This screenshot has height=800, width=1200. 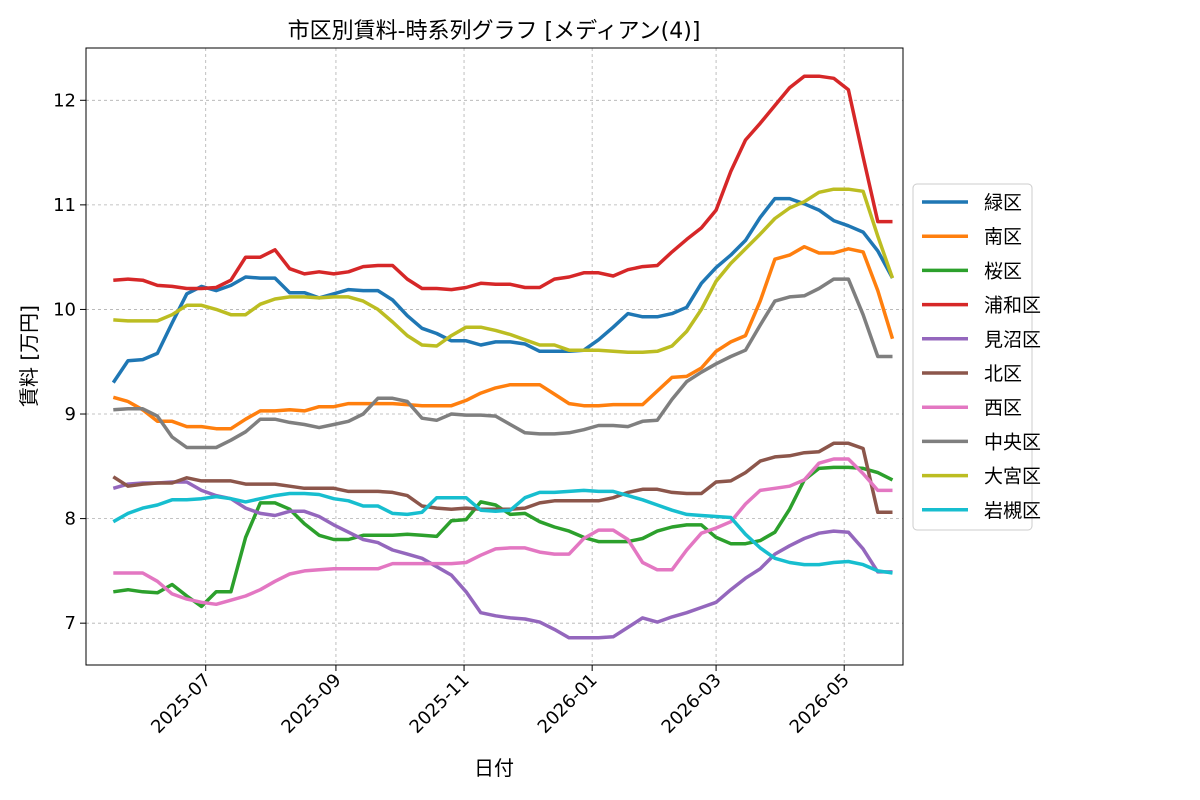 What do you see at coordinates (64, 309) in the screenshot?
I see `y-tick-label: 10` at bounding box center [64, 309].